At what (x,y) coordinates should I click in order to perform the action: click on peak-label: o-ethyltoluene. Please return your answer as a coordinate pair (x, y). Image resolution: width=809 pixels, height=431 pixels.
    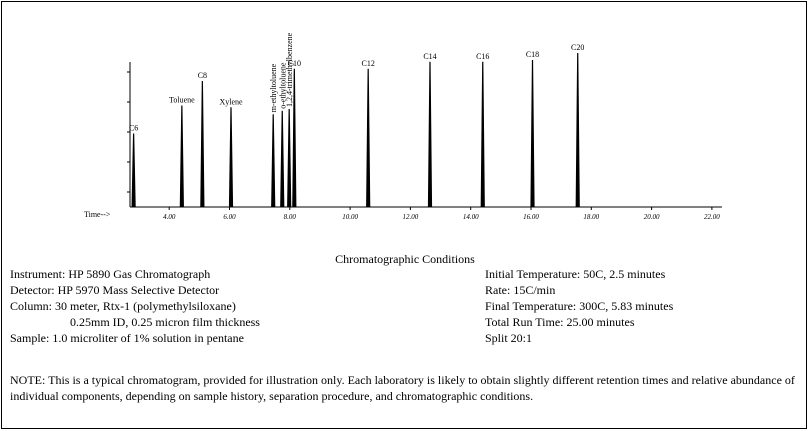
    Looking at the image, I should click on (282, 85).